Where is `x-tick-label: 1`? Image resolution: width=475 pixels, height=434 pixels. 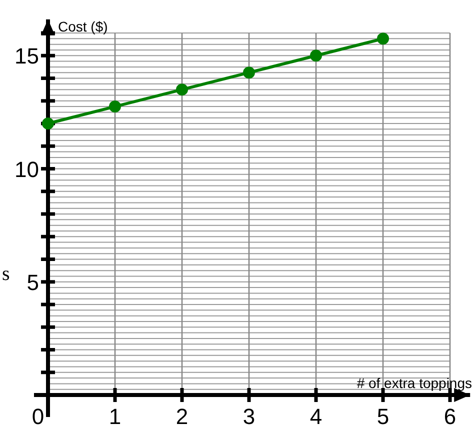 x-tick-label: 1 is located at coordinates (115, 416).